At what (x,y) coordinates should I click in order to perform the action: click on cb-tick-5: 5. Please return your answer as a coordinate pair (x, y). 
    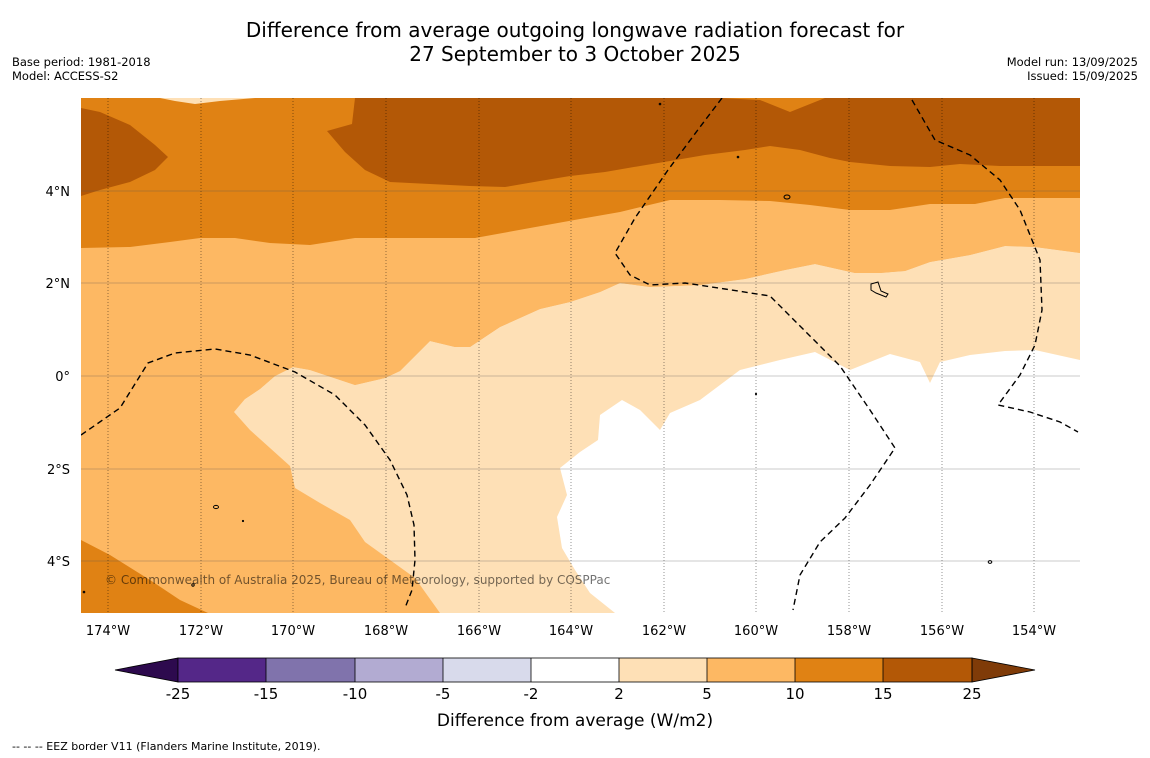
    Looking at the image, I should click on (707, 694).